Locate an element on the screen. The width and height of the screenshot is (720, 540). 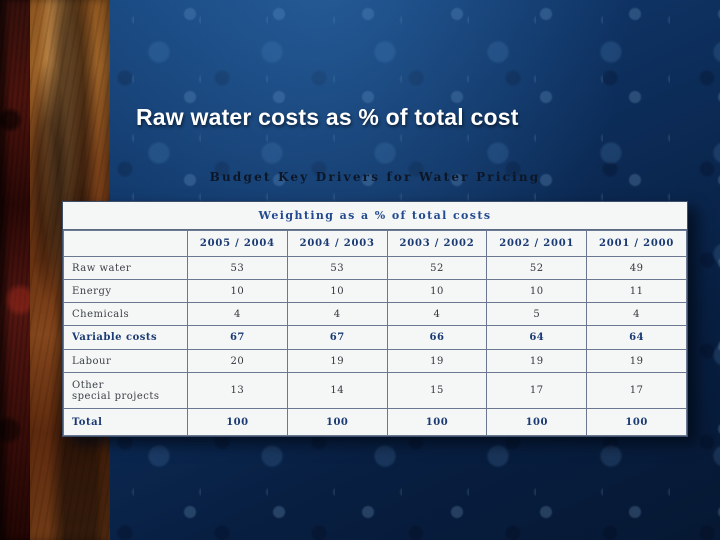
table-row-total: Total 100 100 100 100 100 is located at coordinates (375, 422).